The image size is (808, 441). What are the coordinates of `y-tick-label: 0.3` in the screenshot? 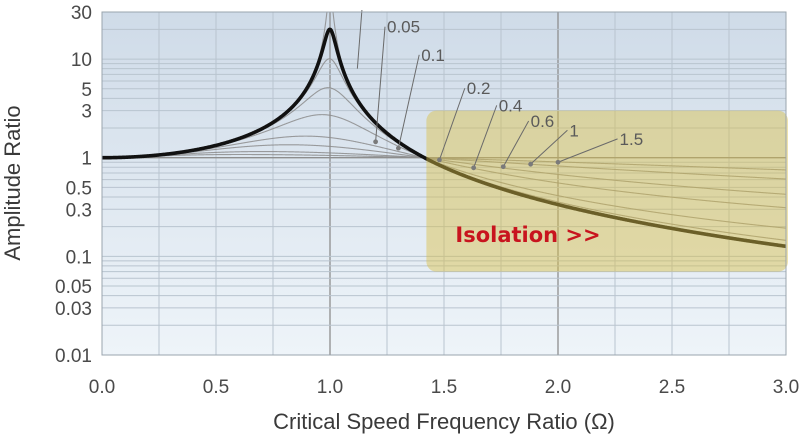 It's located at (79, 210).